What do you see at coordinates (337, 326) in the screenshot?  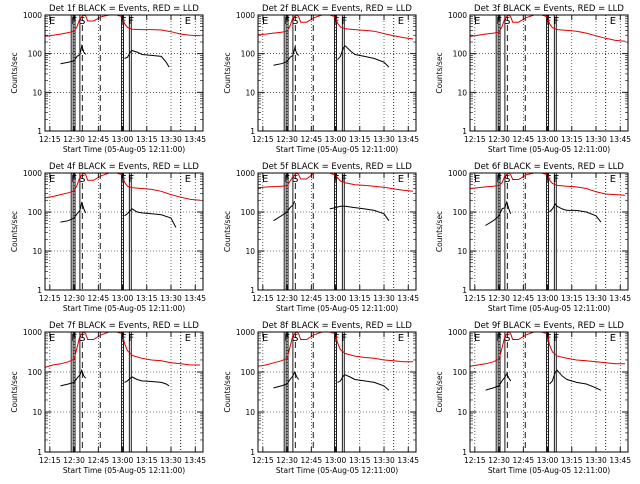 I see `panel-title: Det 8f BLACK = Events, RED = LLD` at bounding box center [337, 326].